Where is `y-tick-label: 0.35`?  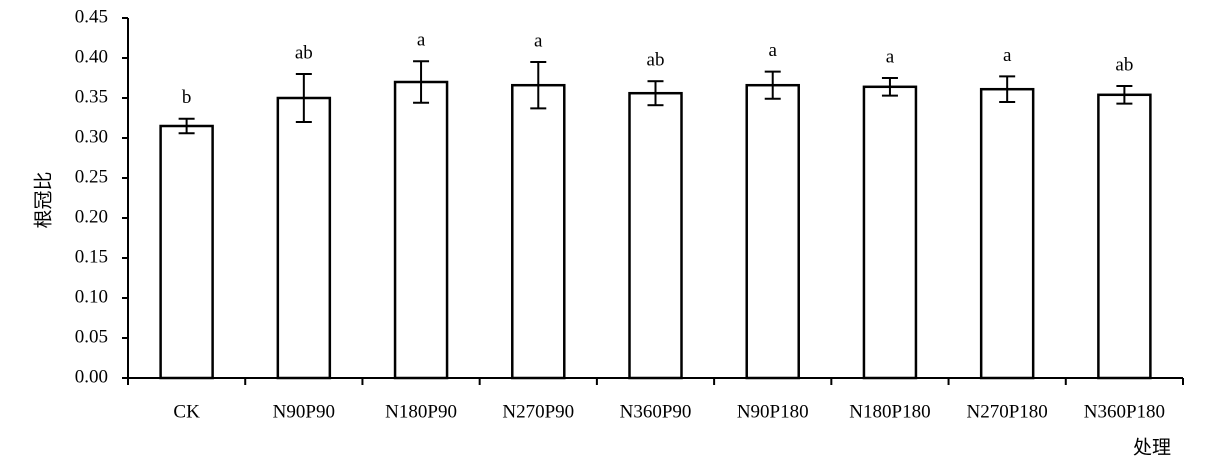 y-tick-label: 0.35 is located at coordinates (91, 96).